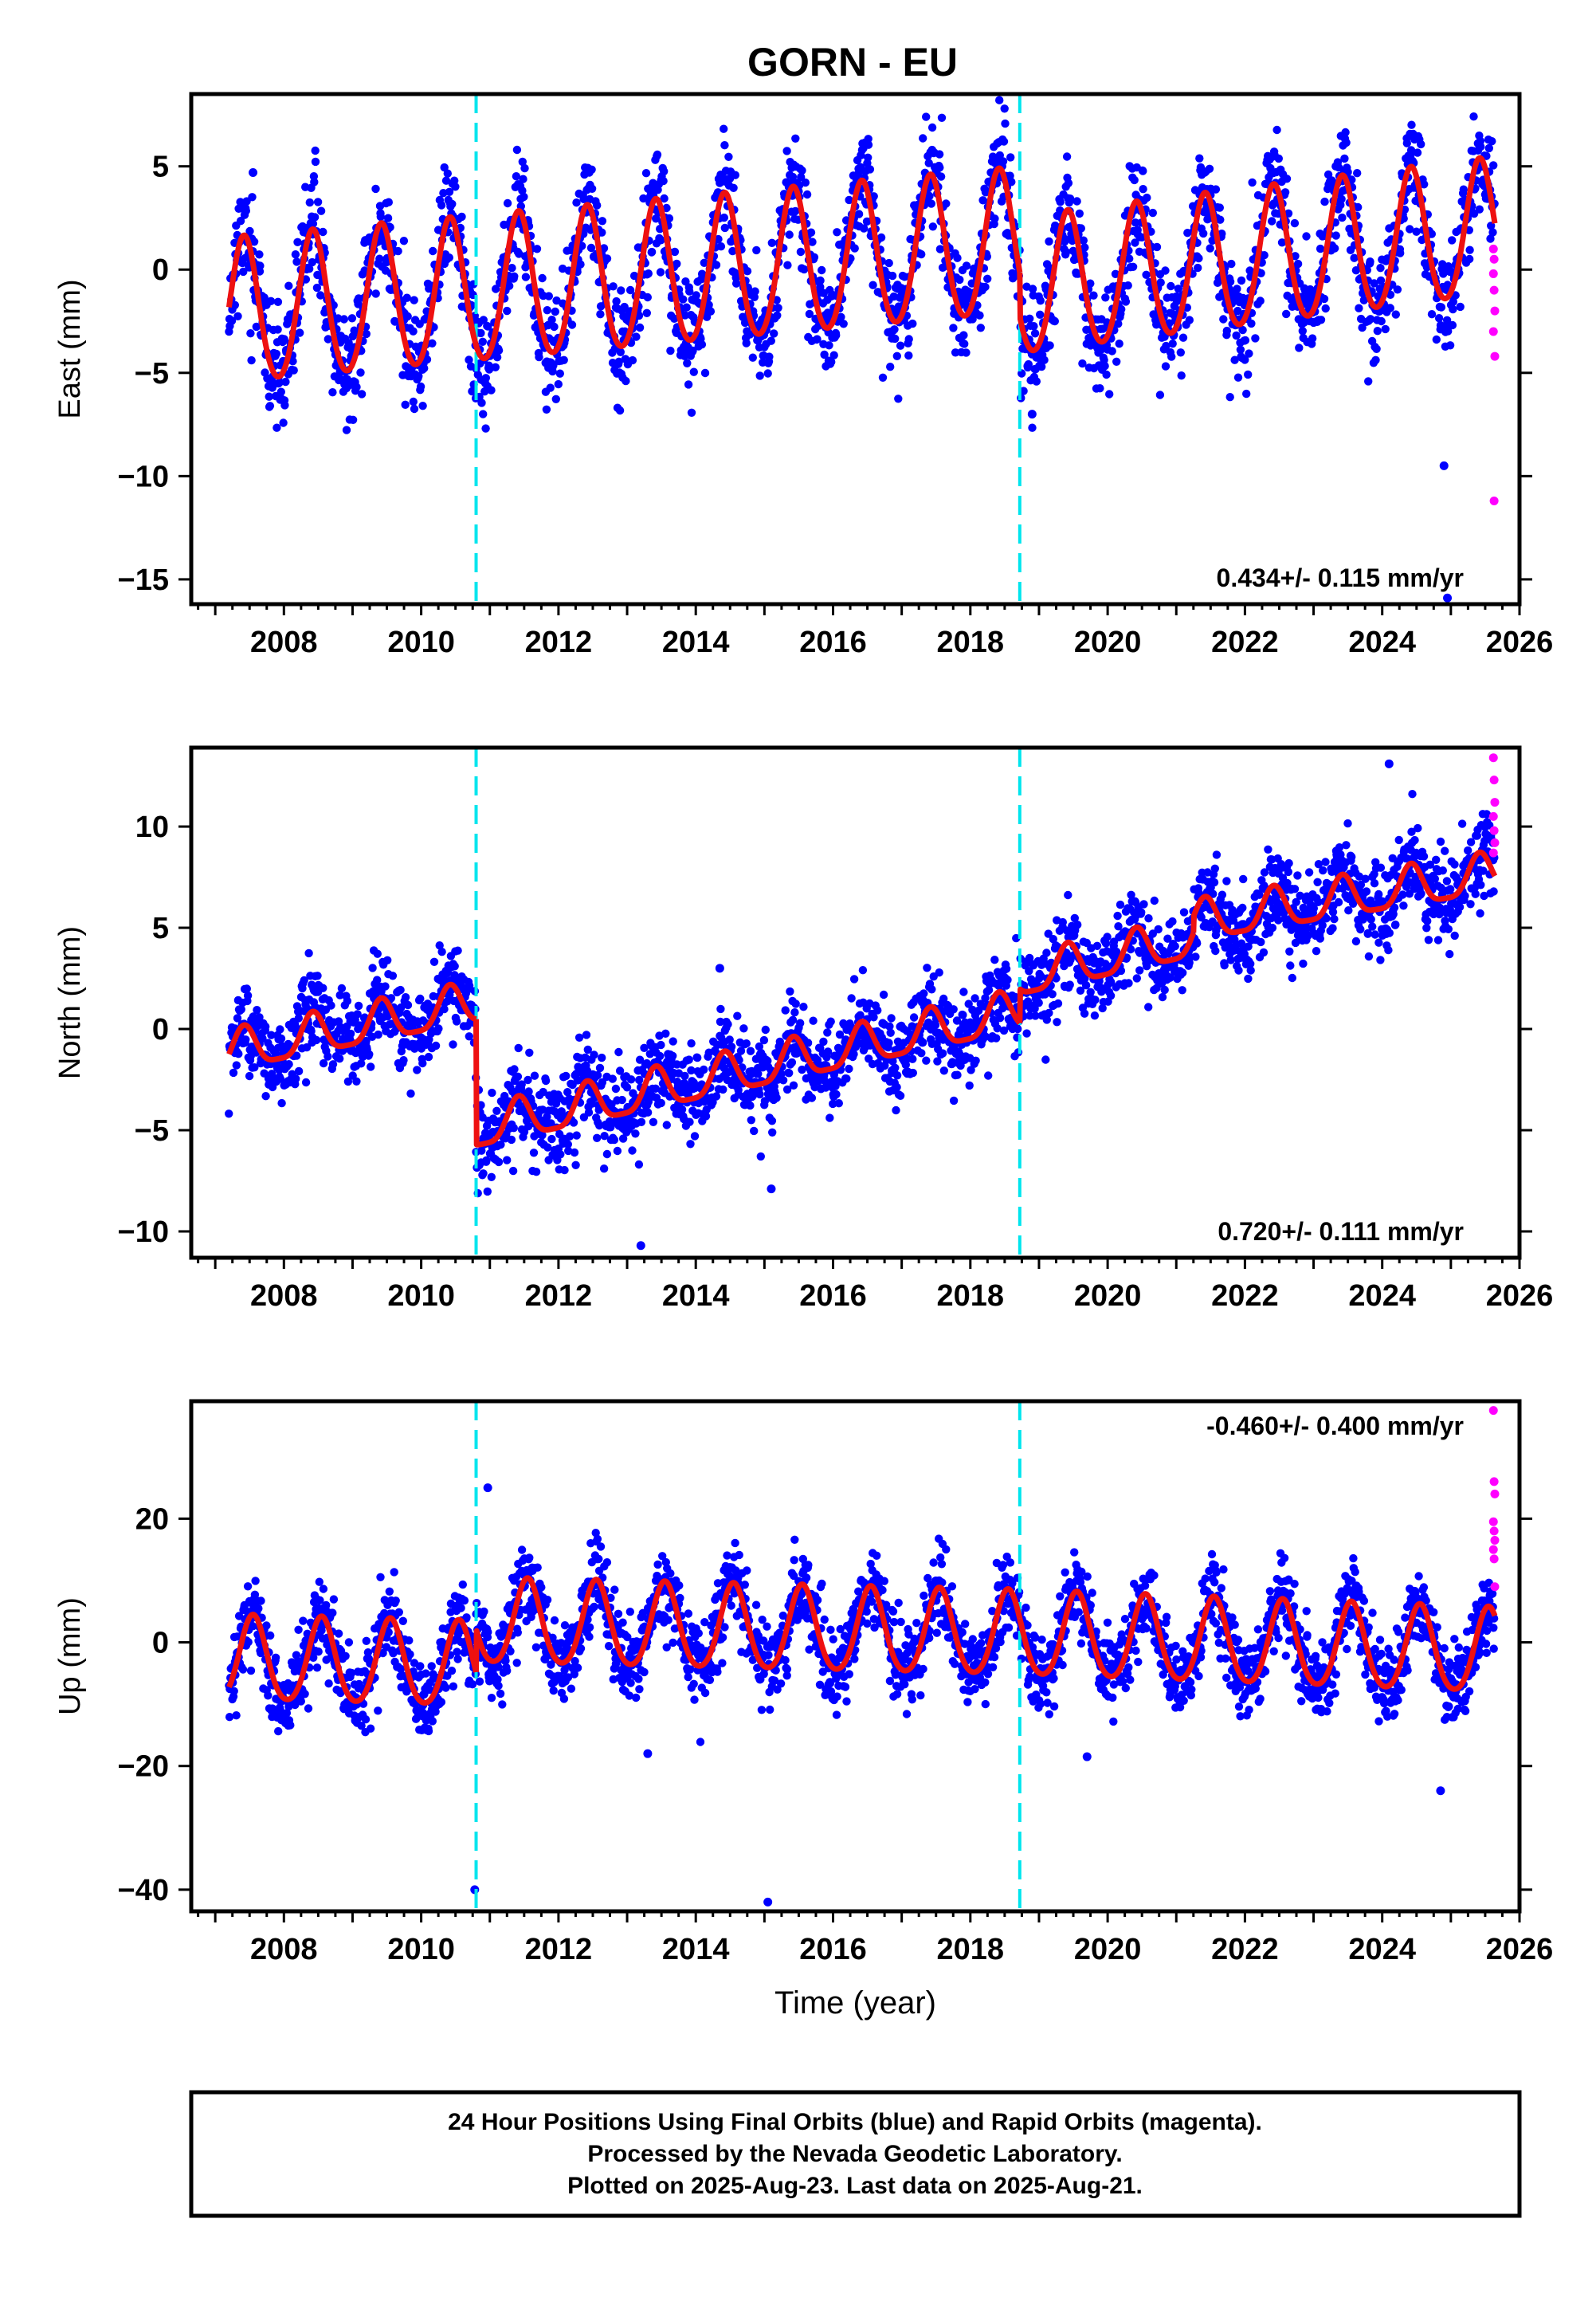 The height and width of the screenshot is (2317, 1596). Describe the element at coordinates (1341, 578) in the screenshot. I see `east-rate-annotation: 0.434+/- 0.115 mm/yr` at that location.